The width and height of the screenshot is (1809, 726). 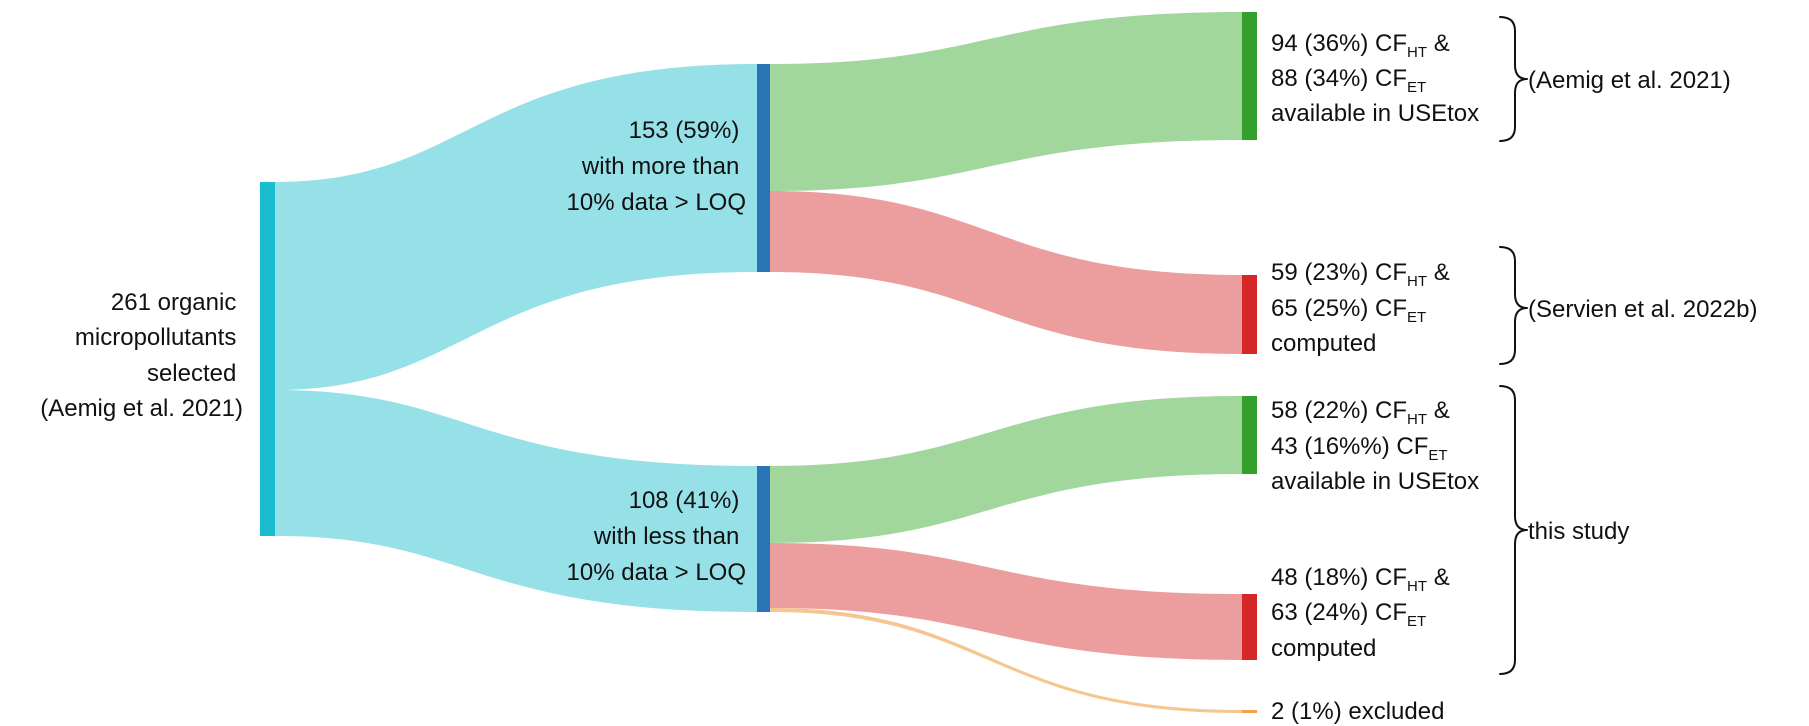 I want to click on label-source-line-2: micropollutants, so click(x=155, y=337).